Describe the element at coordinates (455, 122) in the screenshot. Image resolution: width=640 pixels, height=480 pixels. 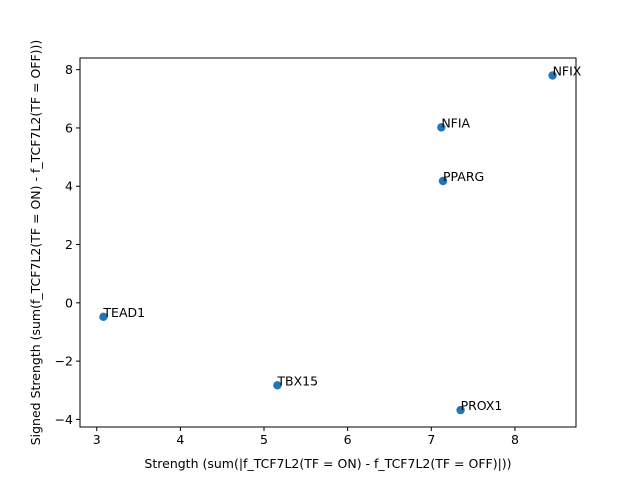
I see `point-label-nfia: NFIA` at that location.